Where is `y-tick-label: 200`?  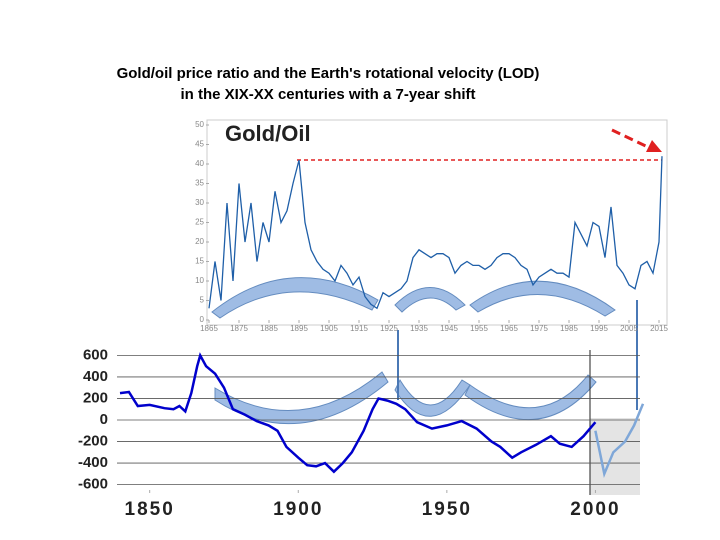 y-tick-label: 200 is located at coordinates (95, 397).